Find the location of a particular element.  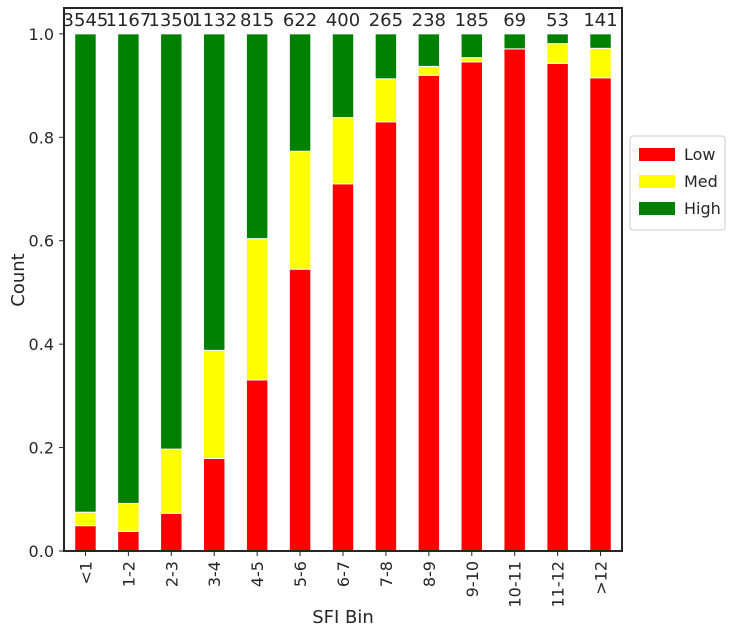

legend-label-low: Low is located at coordinates (700, 154).